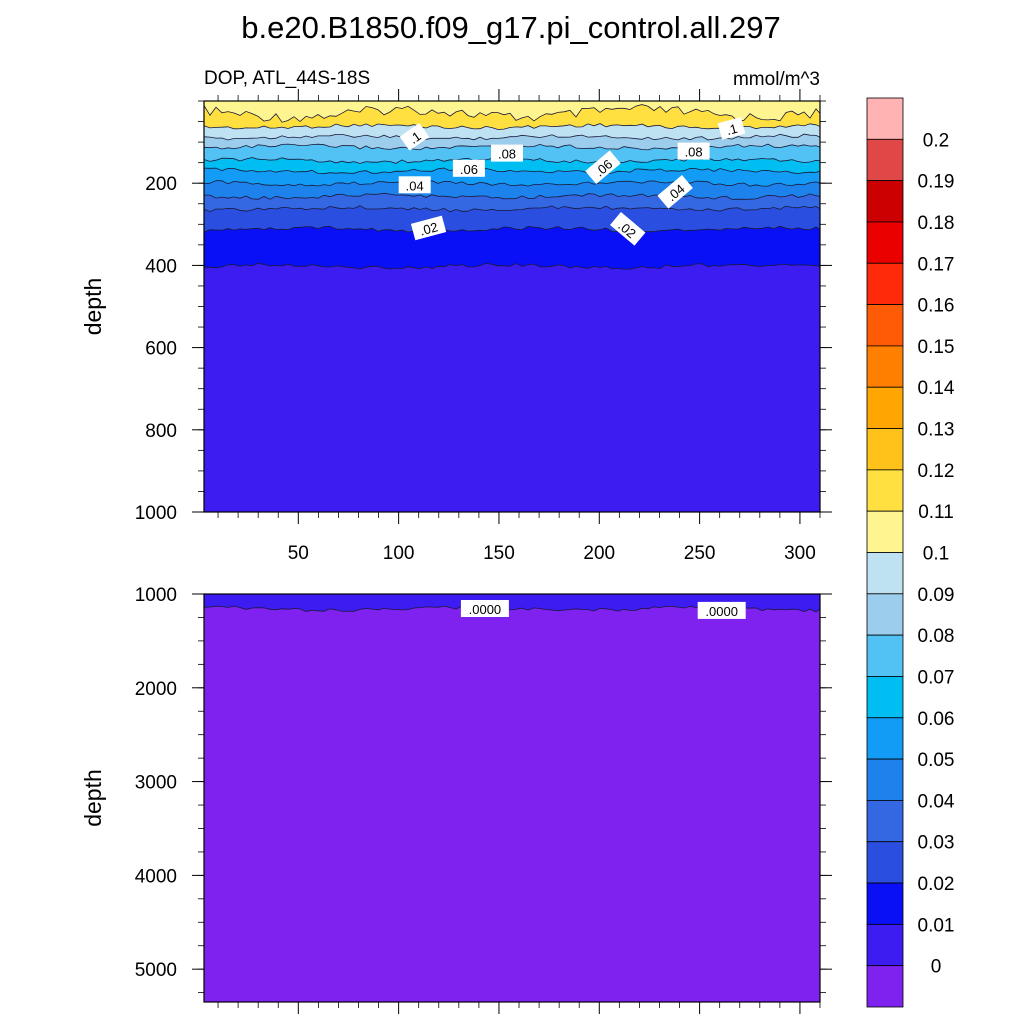 This screenshot has width=1024, height=1024. What do you see at coordinates (287, 78) in the screenshot?
I see `variable-region-subtitle: DOP, ATL_44S-18S` at bounding box center [287, 78].